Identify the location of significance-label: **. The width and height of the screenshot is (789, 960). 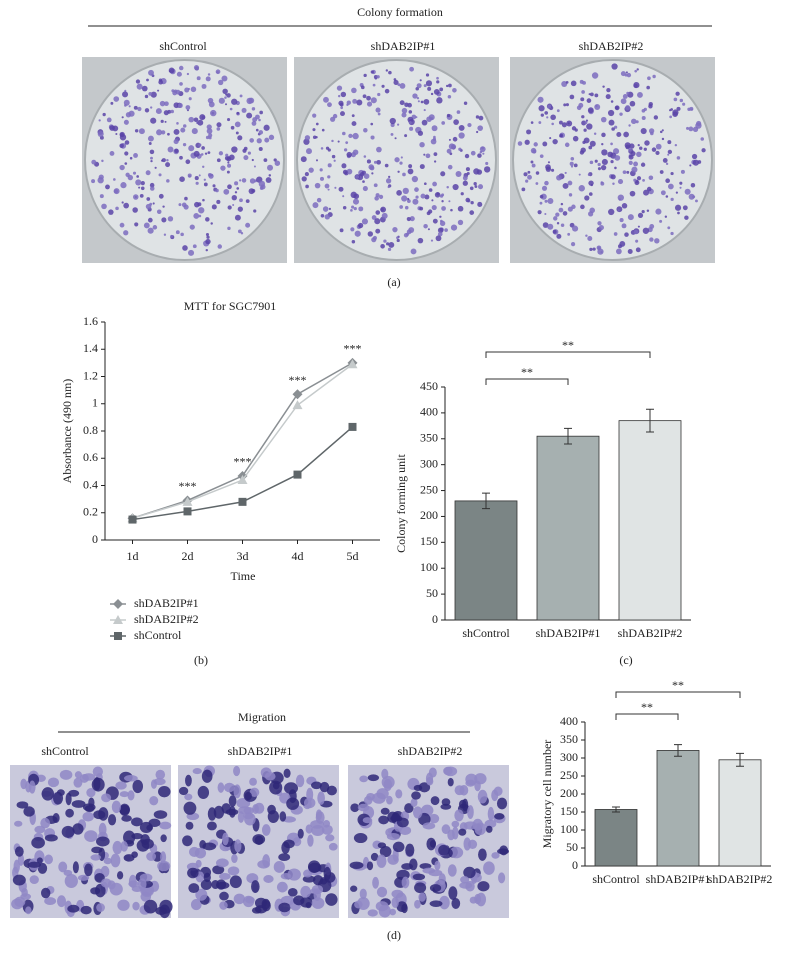
(647, 707).